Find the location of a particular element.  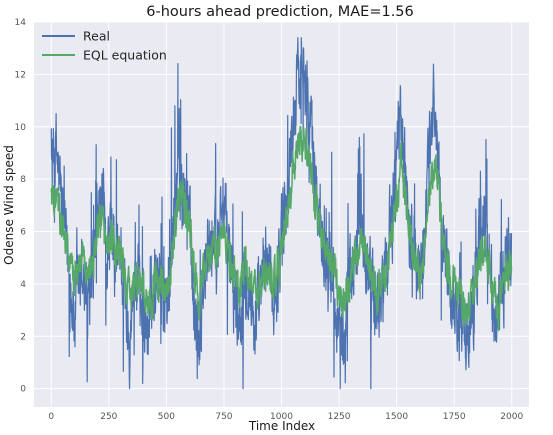

legend-label: EQL equation is located at coordinates (125, 55).